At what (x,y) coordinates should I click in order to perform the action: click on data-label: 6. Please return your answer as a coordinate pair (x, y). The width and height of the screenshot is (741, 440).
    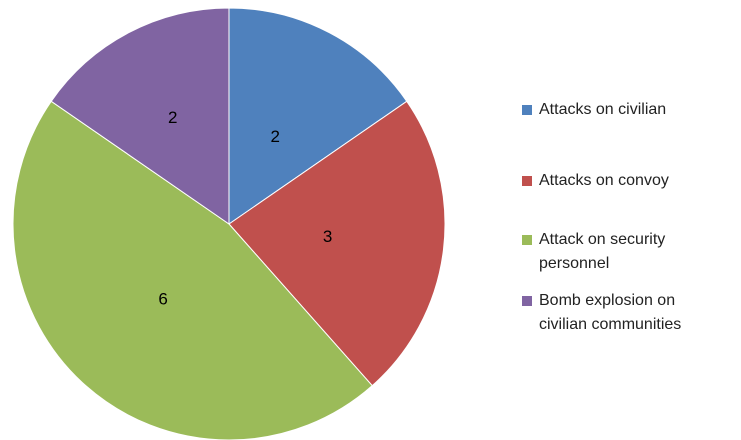
    Looking at the image, I should click on (162, 298).